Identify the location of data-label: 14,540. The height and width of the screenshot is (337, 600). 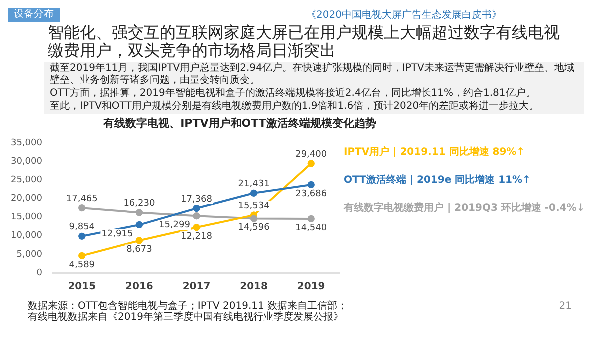
(312, 228).